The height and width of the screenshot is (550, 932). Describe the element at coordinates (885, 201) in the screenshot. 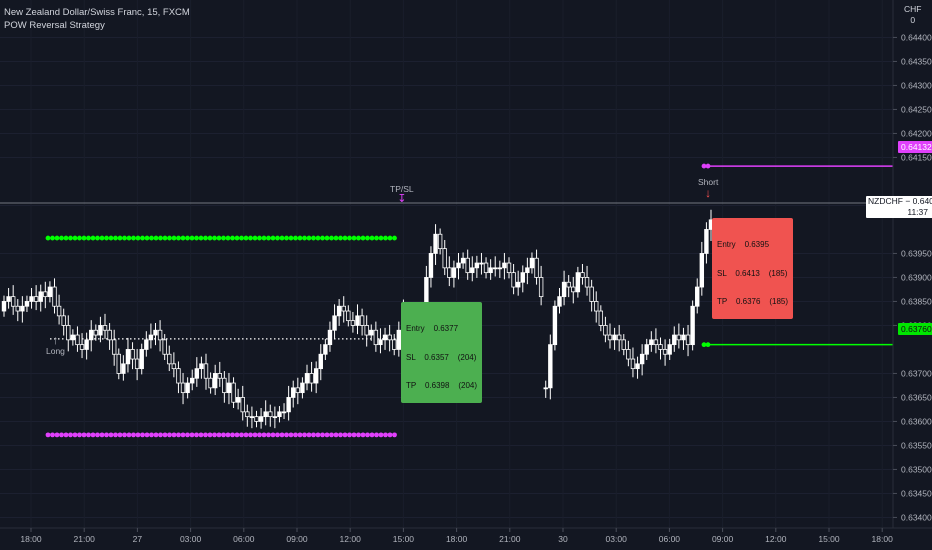

I see `current-symbol: NZDCHF` at that location.